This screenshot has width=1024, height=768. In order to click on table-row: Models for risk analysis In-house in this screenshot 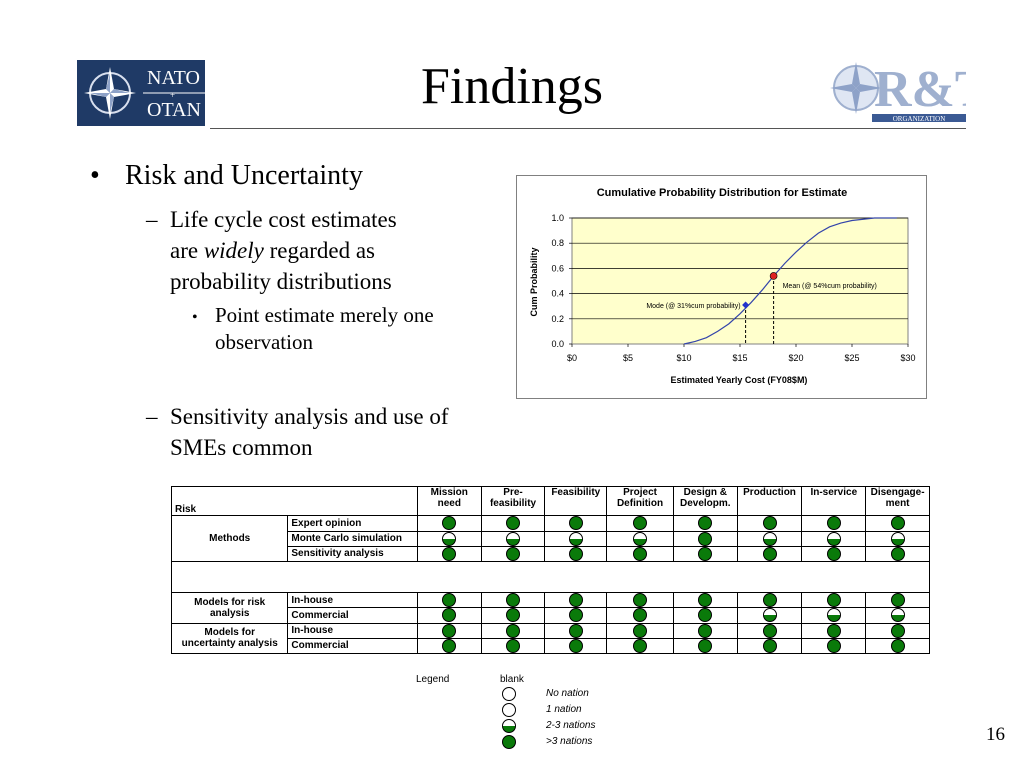, I will do `click(550, 608)`.